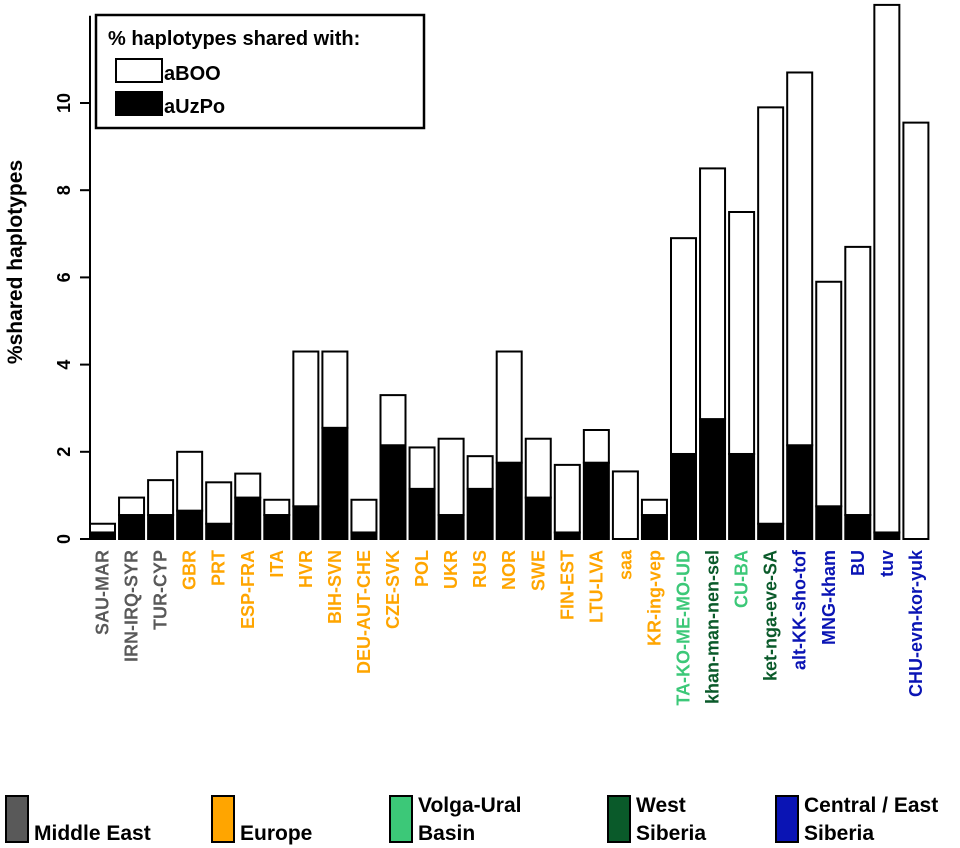 The height and width of the screenshot is (848, 960). Describe the element at coordinates (800, 609) in the screenshot. I see `category-label: alt-KK-sho-tof` at that location.